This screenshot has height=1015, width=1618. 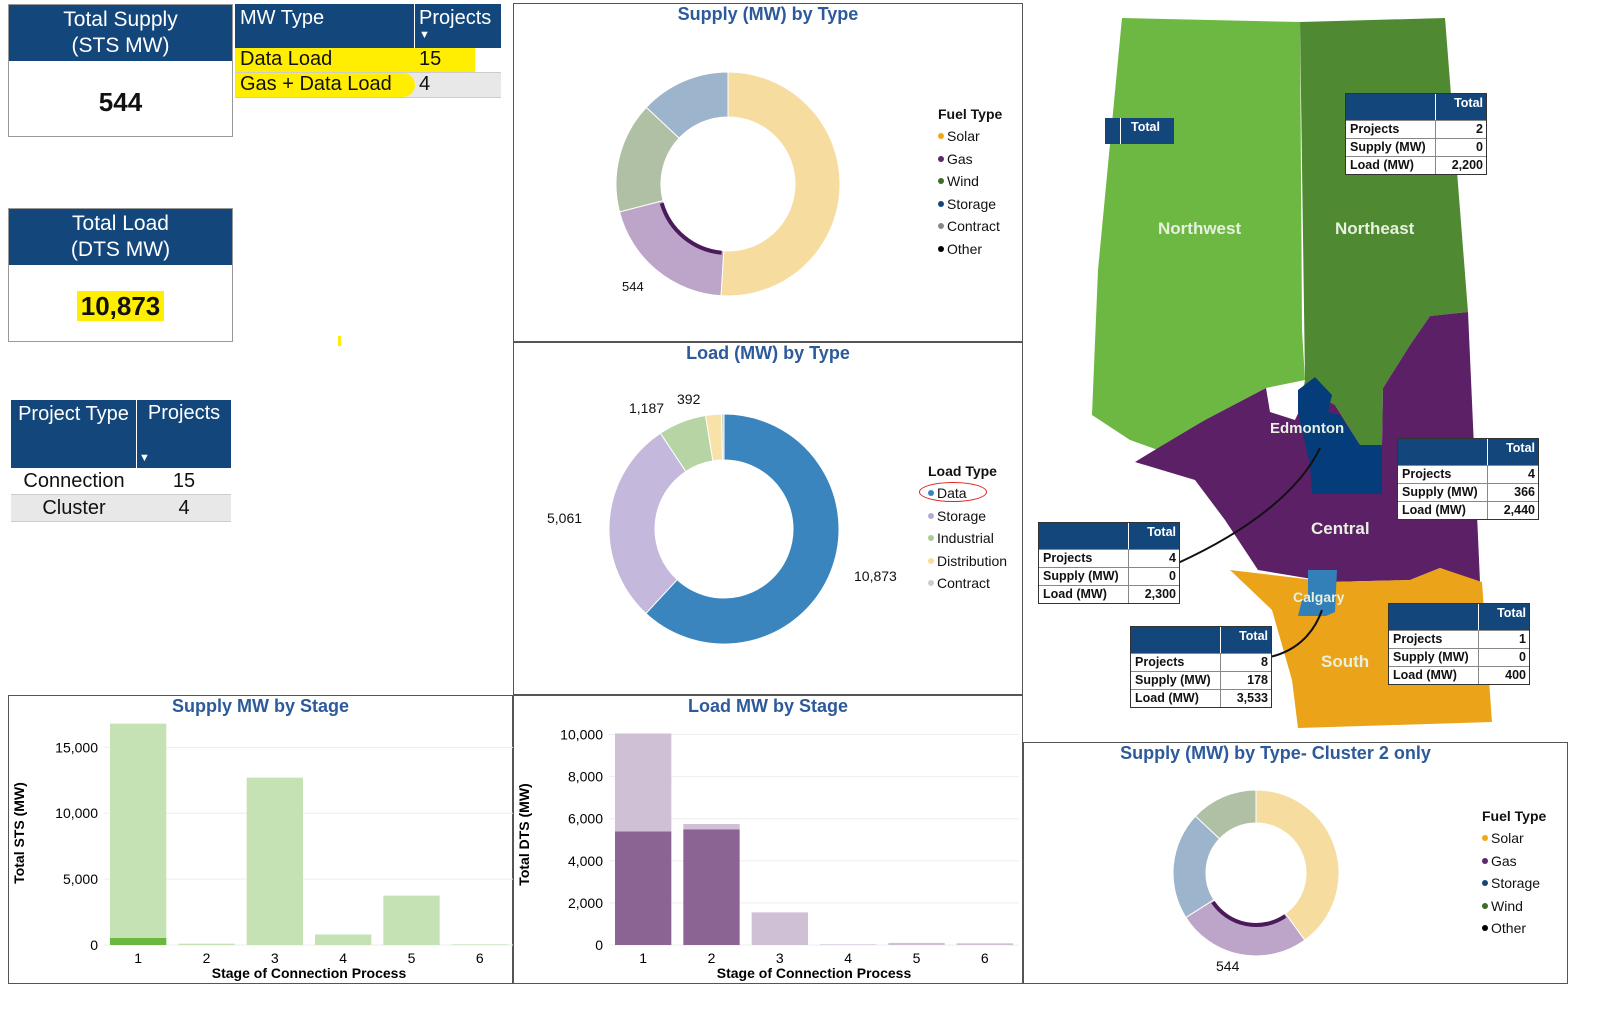 I want to click on x-axis-title: Stage of Connection Process, so click(x=814, y=973).